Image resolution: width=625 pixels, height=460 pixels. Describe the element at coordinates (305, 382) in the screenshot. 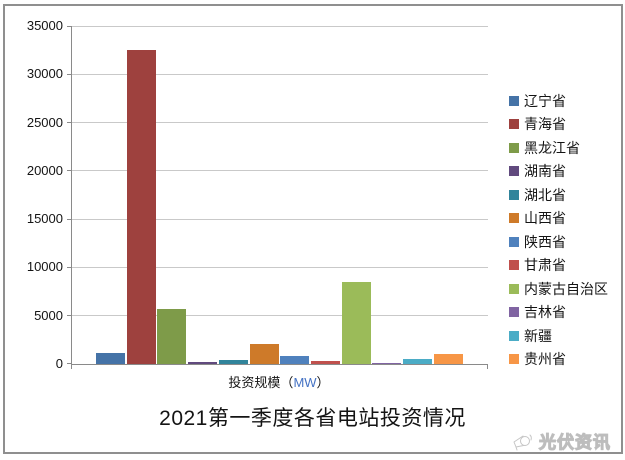

I see `x-axis-title-unit: MW` at that location.